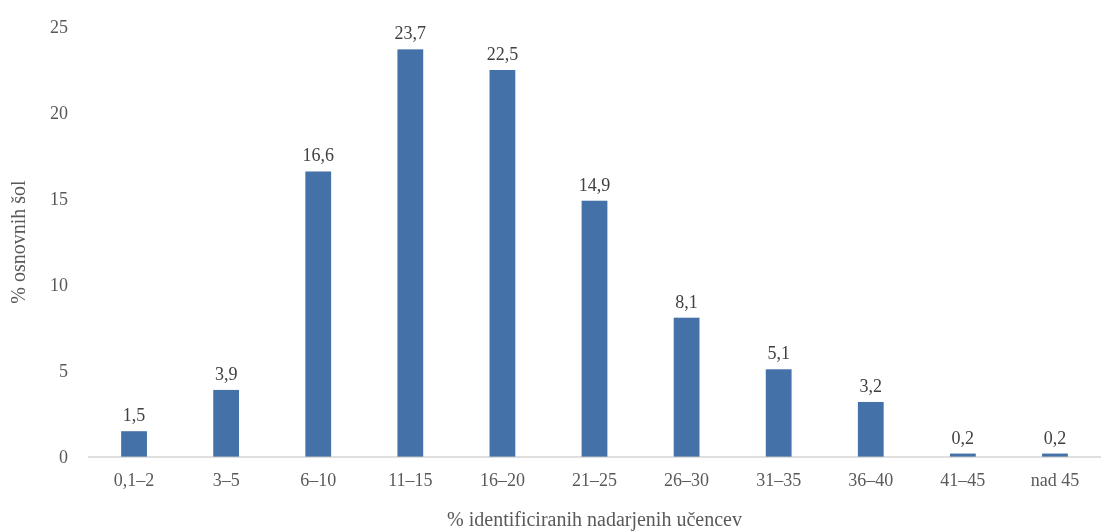  What do you see at coordinates (871, 385) in the screenshot?
I see `data-label: 3,2` at bounding box center [871, 385].